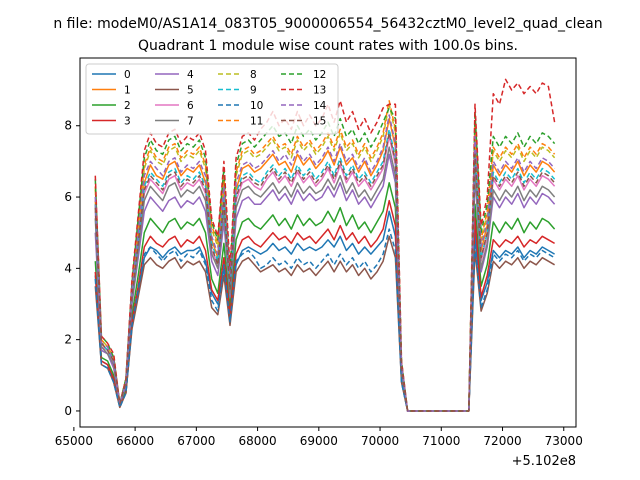  What do you see at coordinates (320, 106) in the screenshot?
I see `legend-label-14: 14` at bounding box center [320, 106].